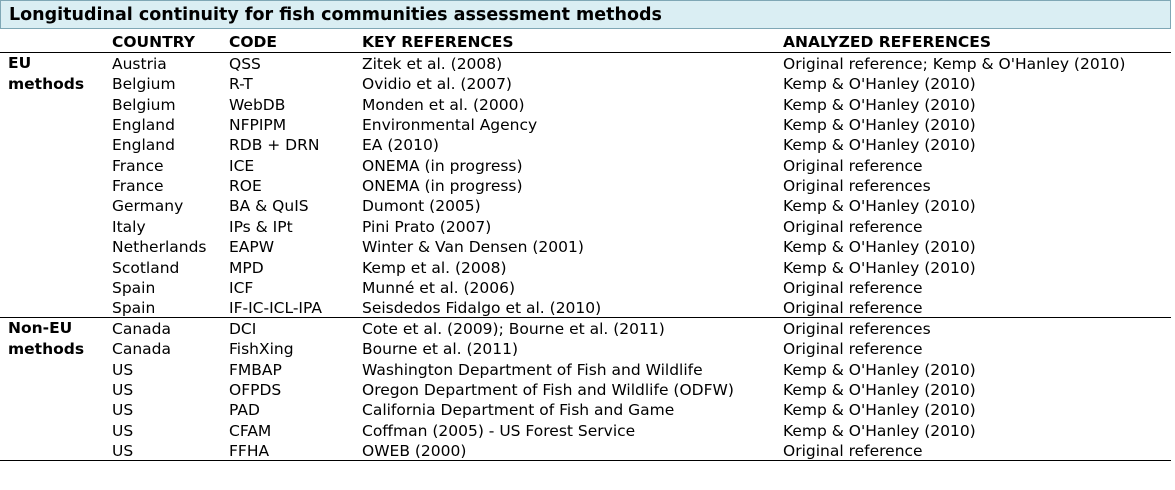 This screenshot has width=1175, height=490. I want to click on country-cell: Austria, so click(139, 64).